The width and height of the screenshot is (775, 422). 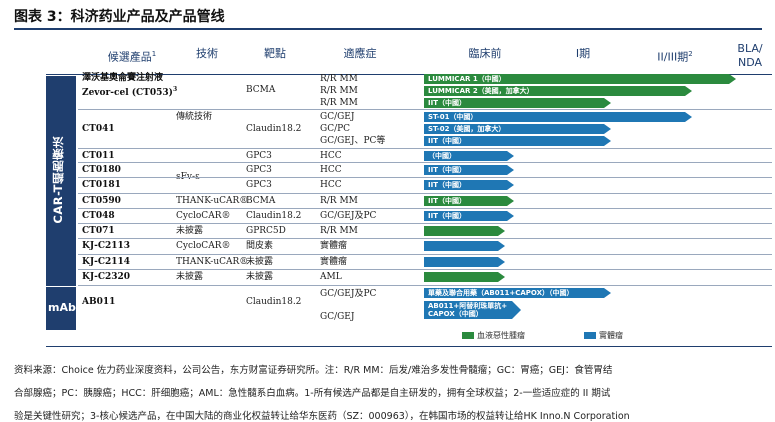 What do you see at coordinates (101, 170) in the screenshot?
I see `candidate-ct0180: CT0180` at bounding box center [101, 170].